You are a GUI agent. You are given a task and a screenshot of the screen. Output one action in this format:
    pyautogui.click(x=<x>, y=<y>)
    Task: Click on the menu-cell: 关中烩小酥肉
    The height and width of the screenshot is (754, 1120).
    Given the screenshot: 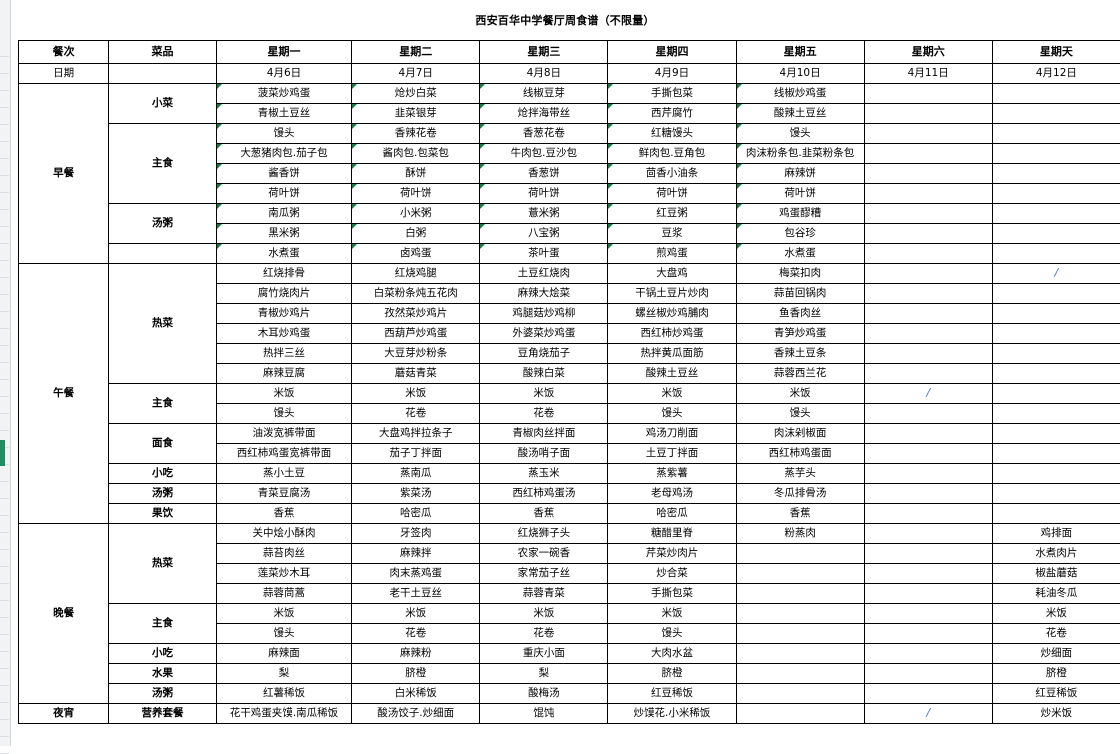 What is the action you would take?
    pyautogui.click(x=283, y=534)
    